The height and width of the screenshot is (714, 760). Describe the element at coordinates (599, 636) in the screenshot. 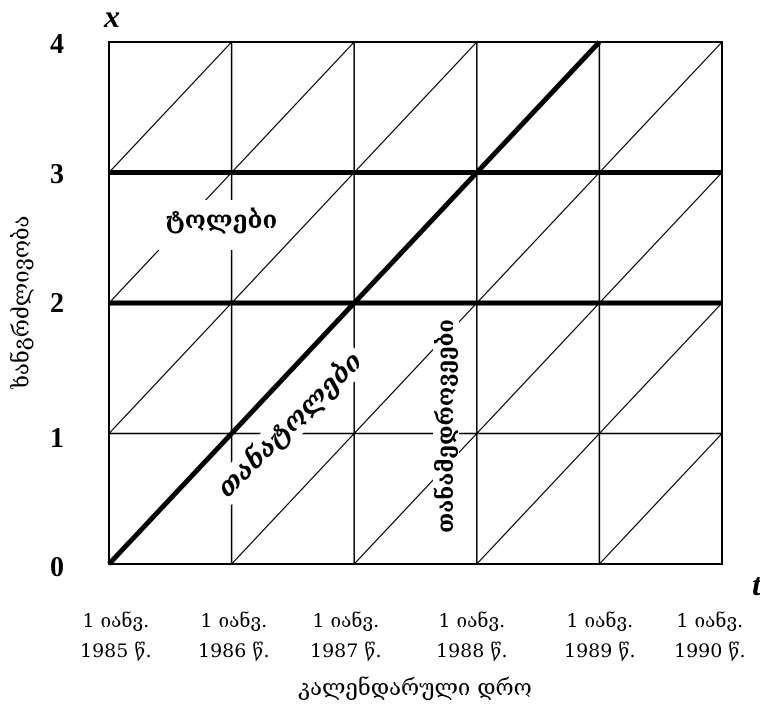

I see `x-tick-1989: 1 იანვ. 1989 წ.` at that location.